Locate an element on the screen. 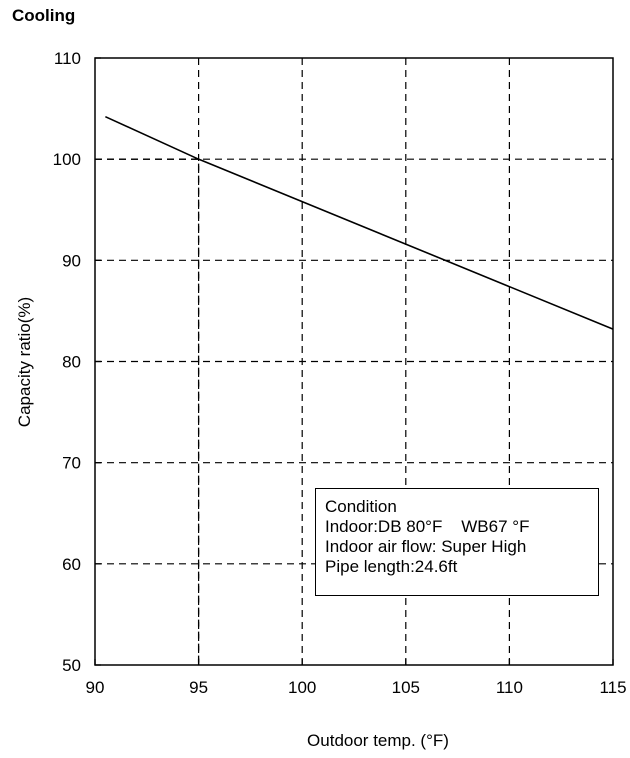  y-axis-label: Capacity ratio(%) is located at coordinates (24, 362).